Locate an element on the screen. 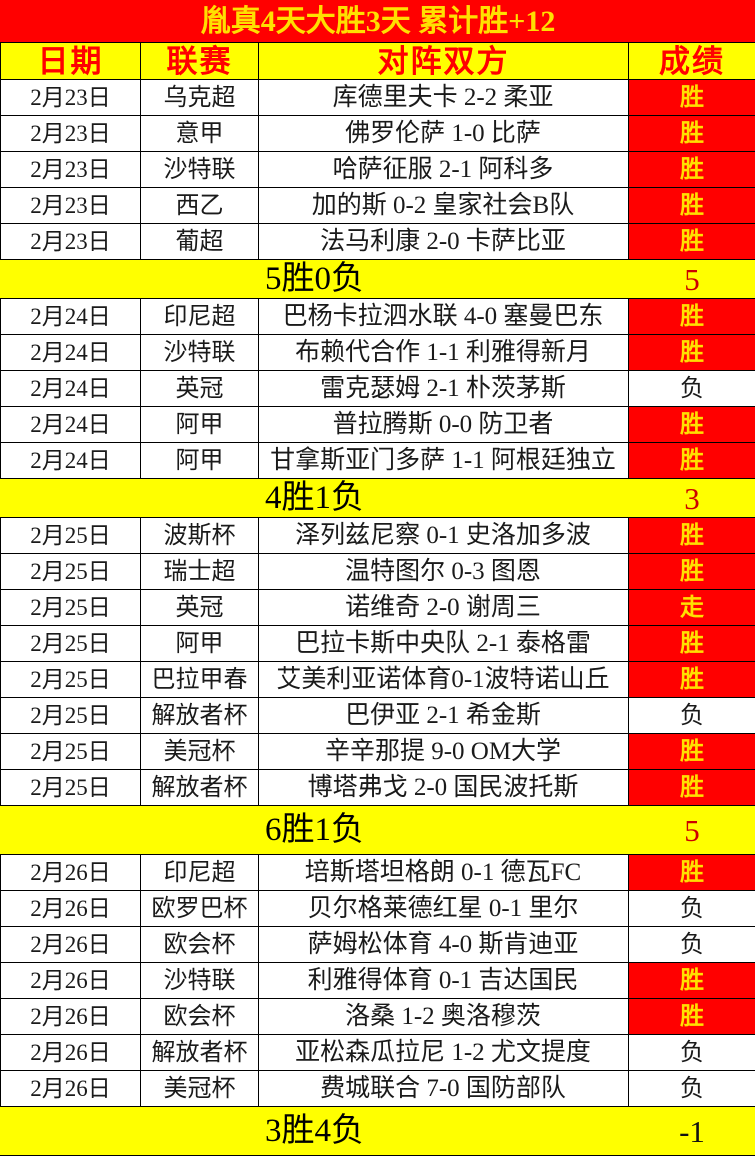  match-text: 诺维奇 2-0 谢周三 is located at coordinates (444, 607).